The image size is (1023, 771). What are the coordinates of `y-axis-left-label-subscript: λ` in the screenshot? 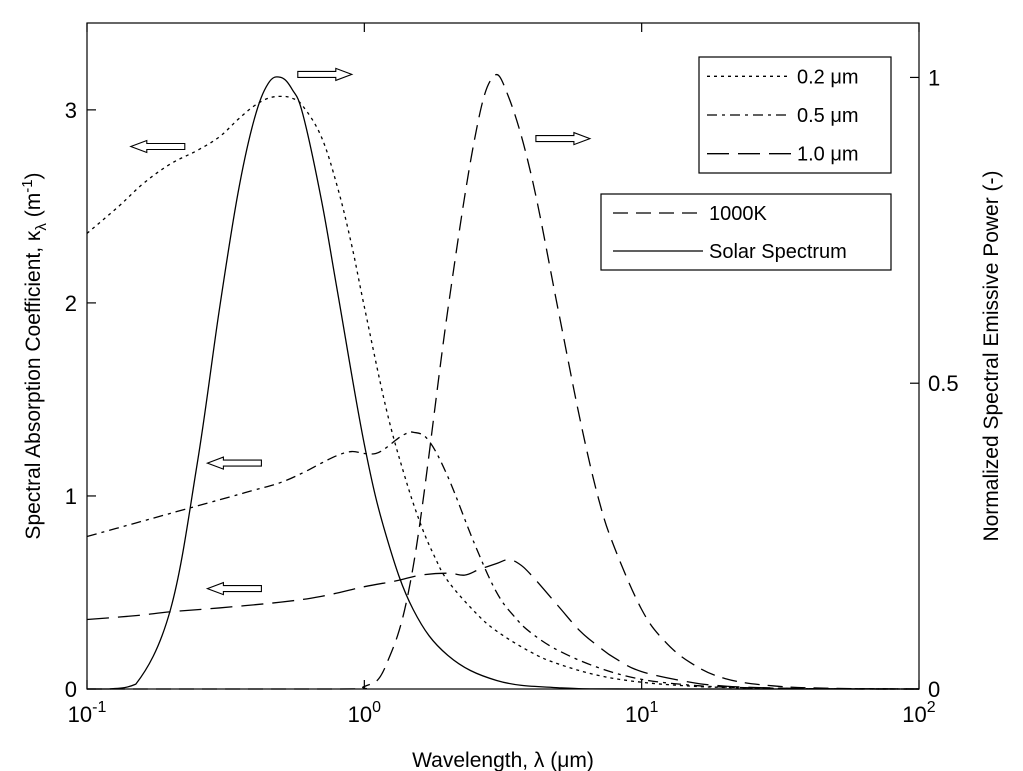 It's located at (41, 227).